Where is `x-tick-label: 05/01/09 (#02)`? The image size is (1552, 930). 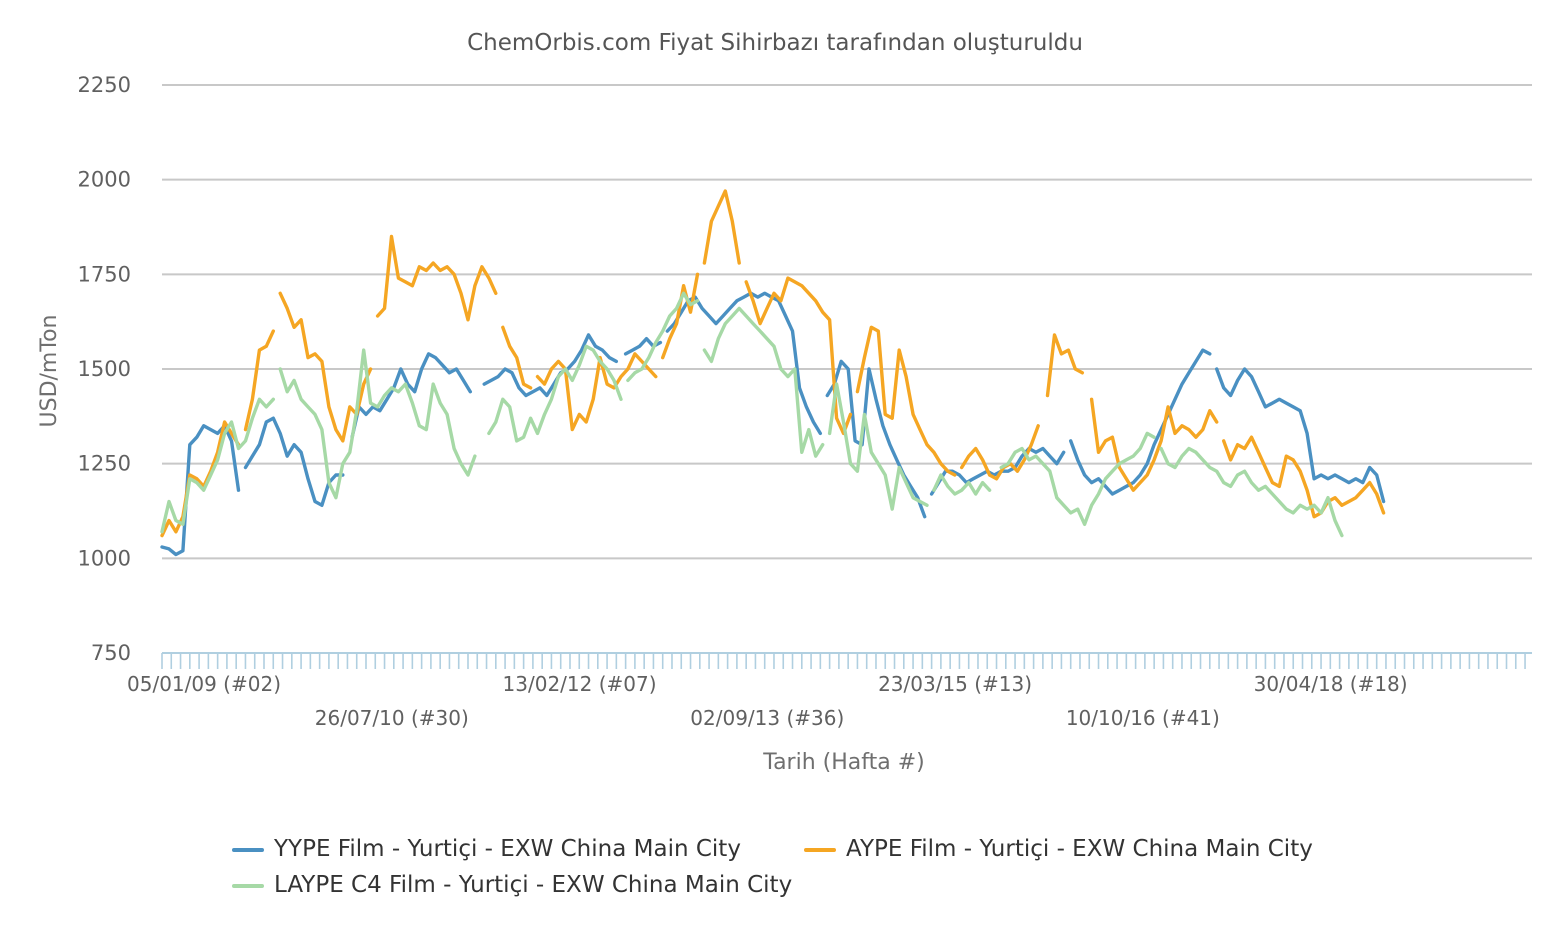
x-tick-label: 05/01/09 (#02) is located at coordinates (204, 684).